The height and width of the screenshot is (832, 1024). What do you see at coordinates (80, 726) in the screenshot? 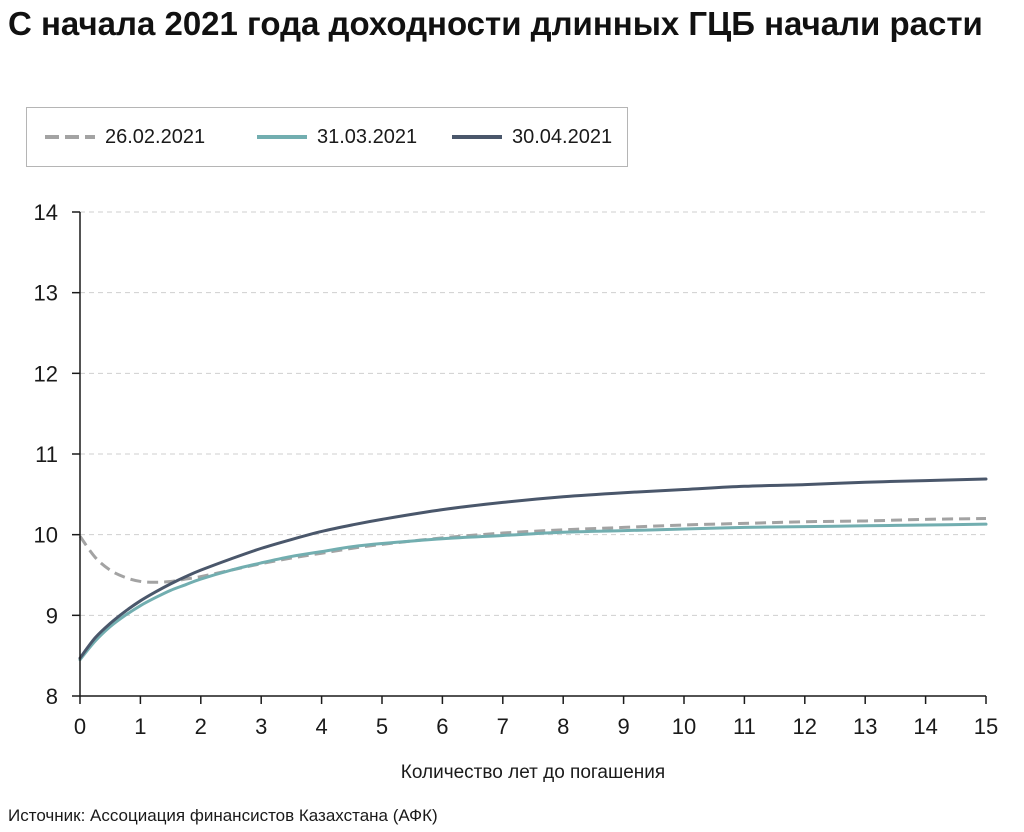
I see `x-tick-label-0: 0` at bounding box center [80, 726].